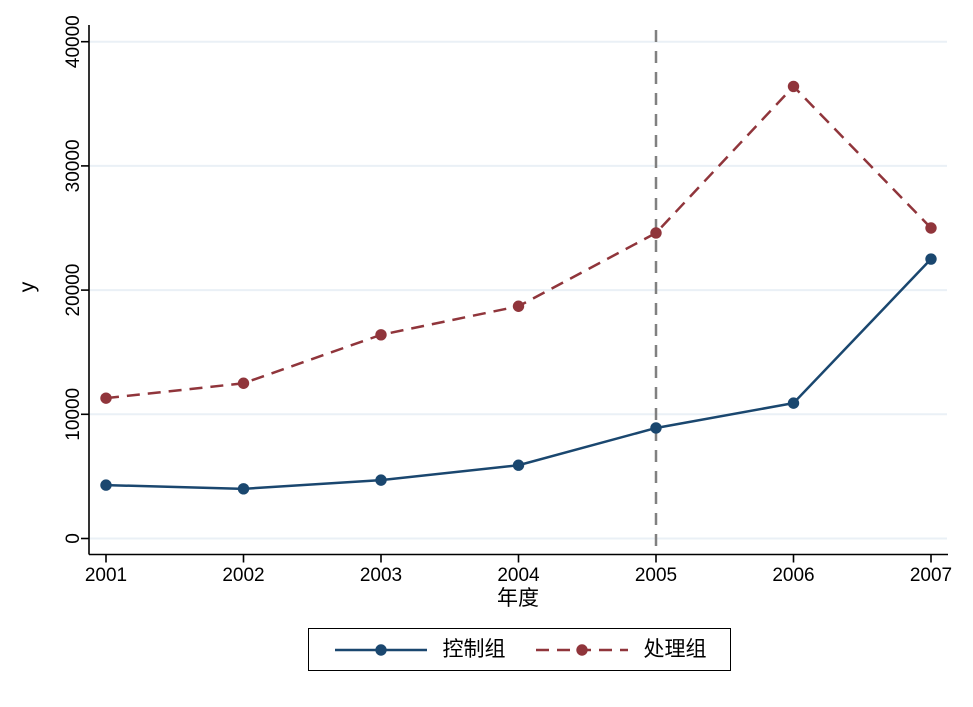  I want to click on data-point-处理组-2006, so click(793, 86).